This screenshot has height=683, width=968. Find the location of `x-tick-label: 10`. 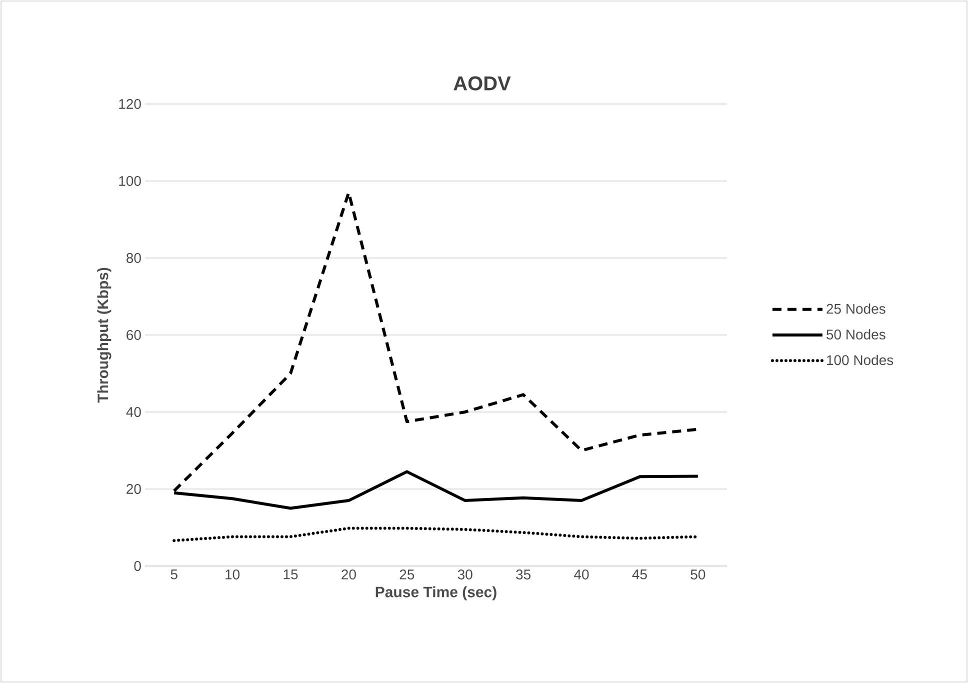

x-tick-label: 10 is located at coordinates (233, 575).